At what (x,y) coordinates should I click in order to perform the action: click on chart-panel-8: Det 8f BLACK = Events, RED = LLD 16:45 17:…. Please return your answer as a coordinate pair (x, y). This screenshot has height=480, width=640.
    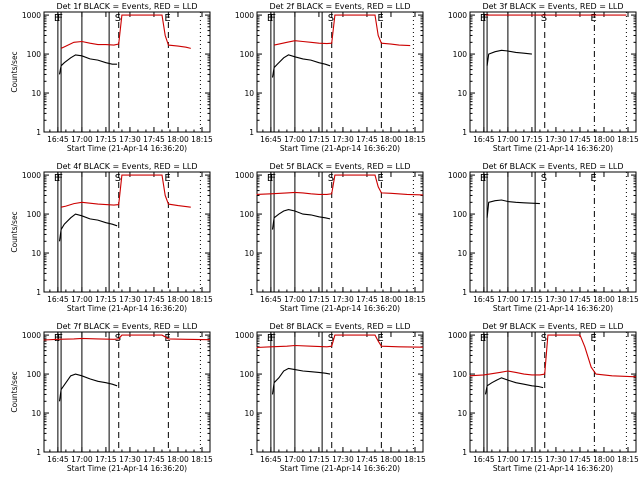
    Looking at the image, I should click on (330, 397).